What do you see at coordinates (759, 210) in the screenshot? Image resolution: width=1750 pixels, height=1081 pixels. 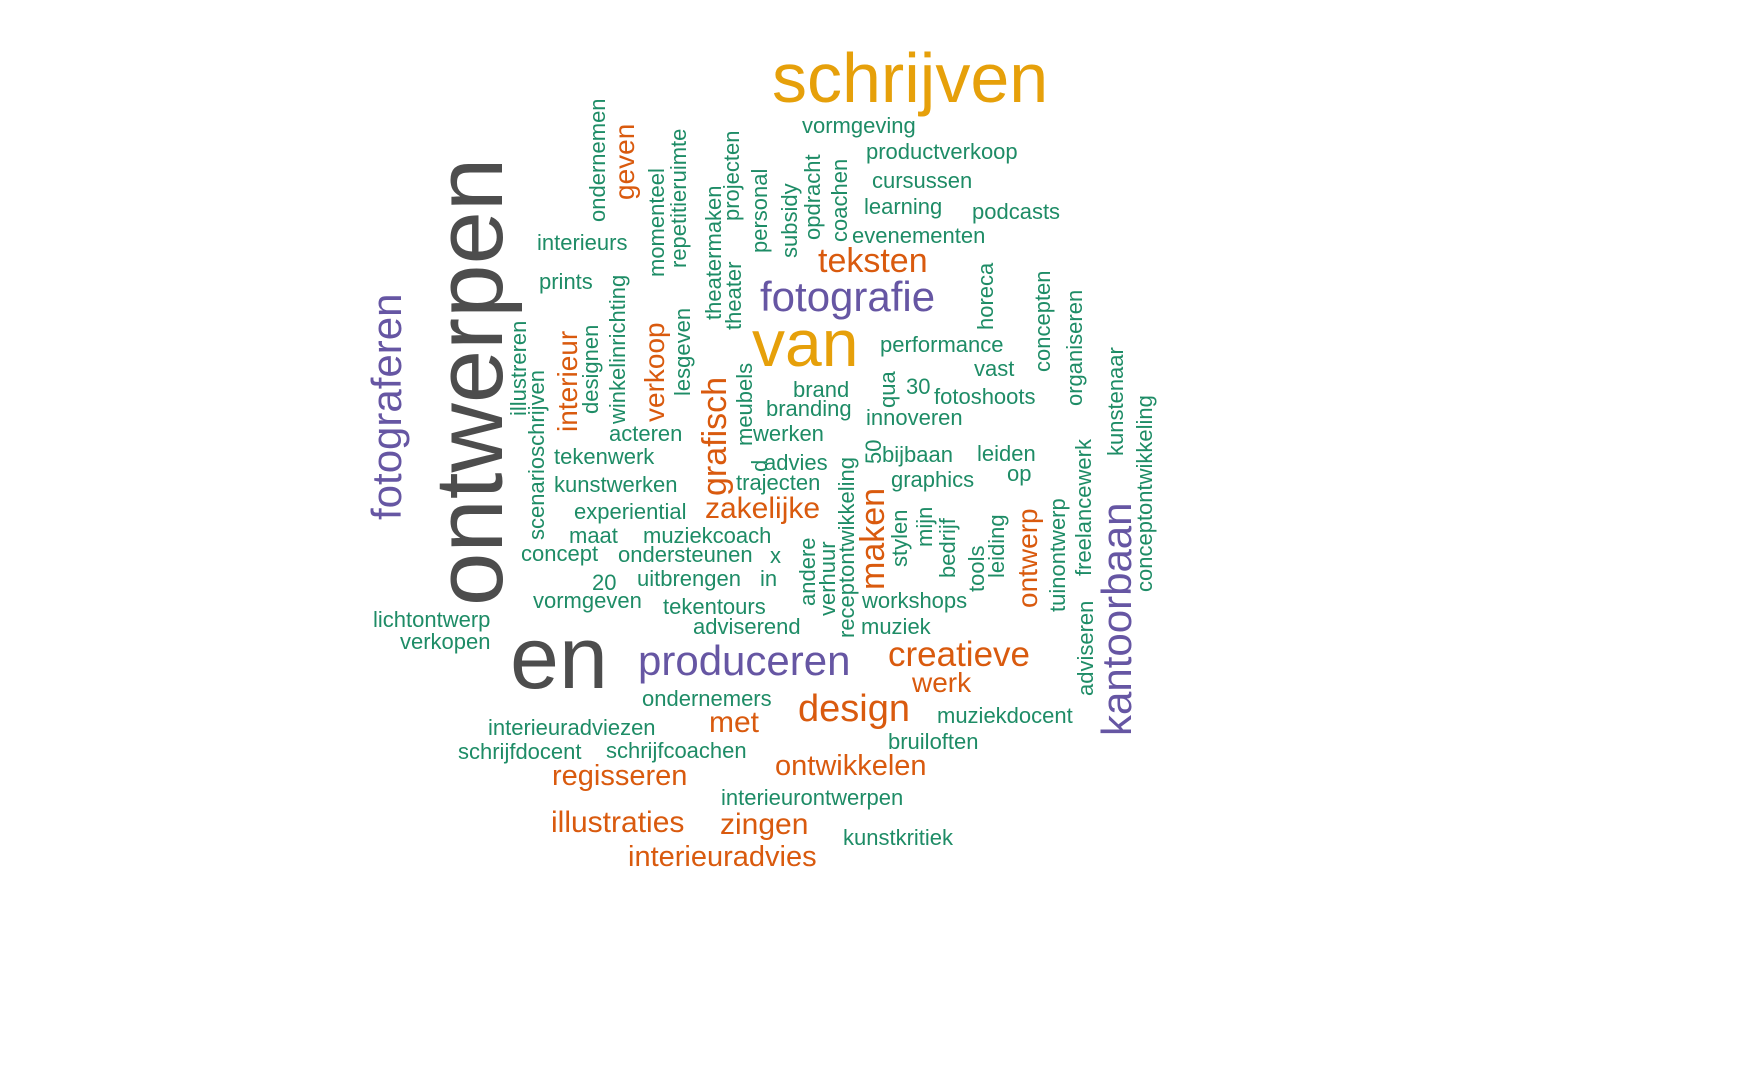 I see `word-personal: personal` at bounding box center [759, 210].